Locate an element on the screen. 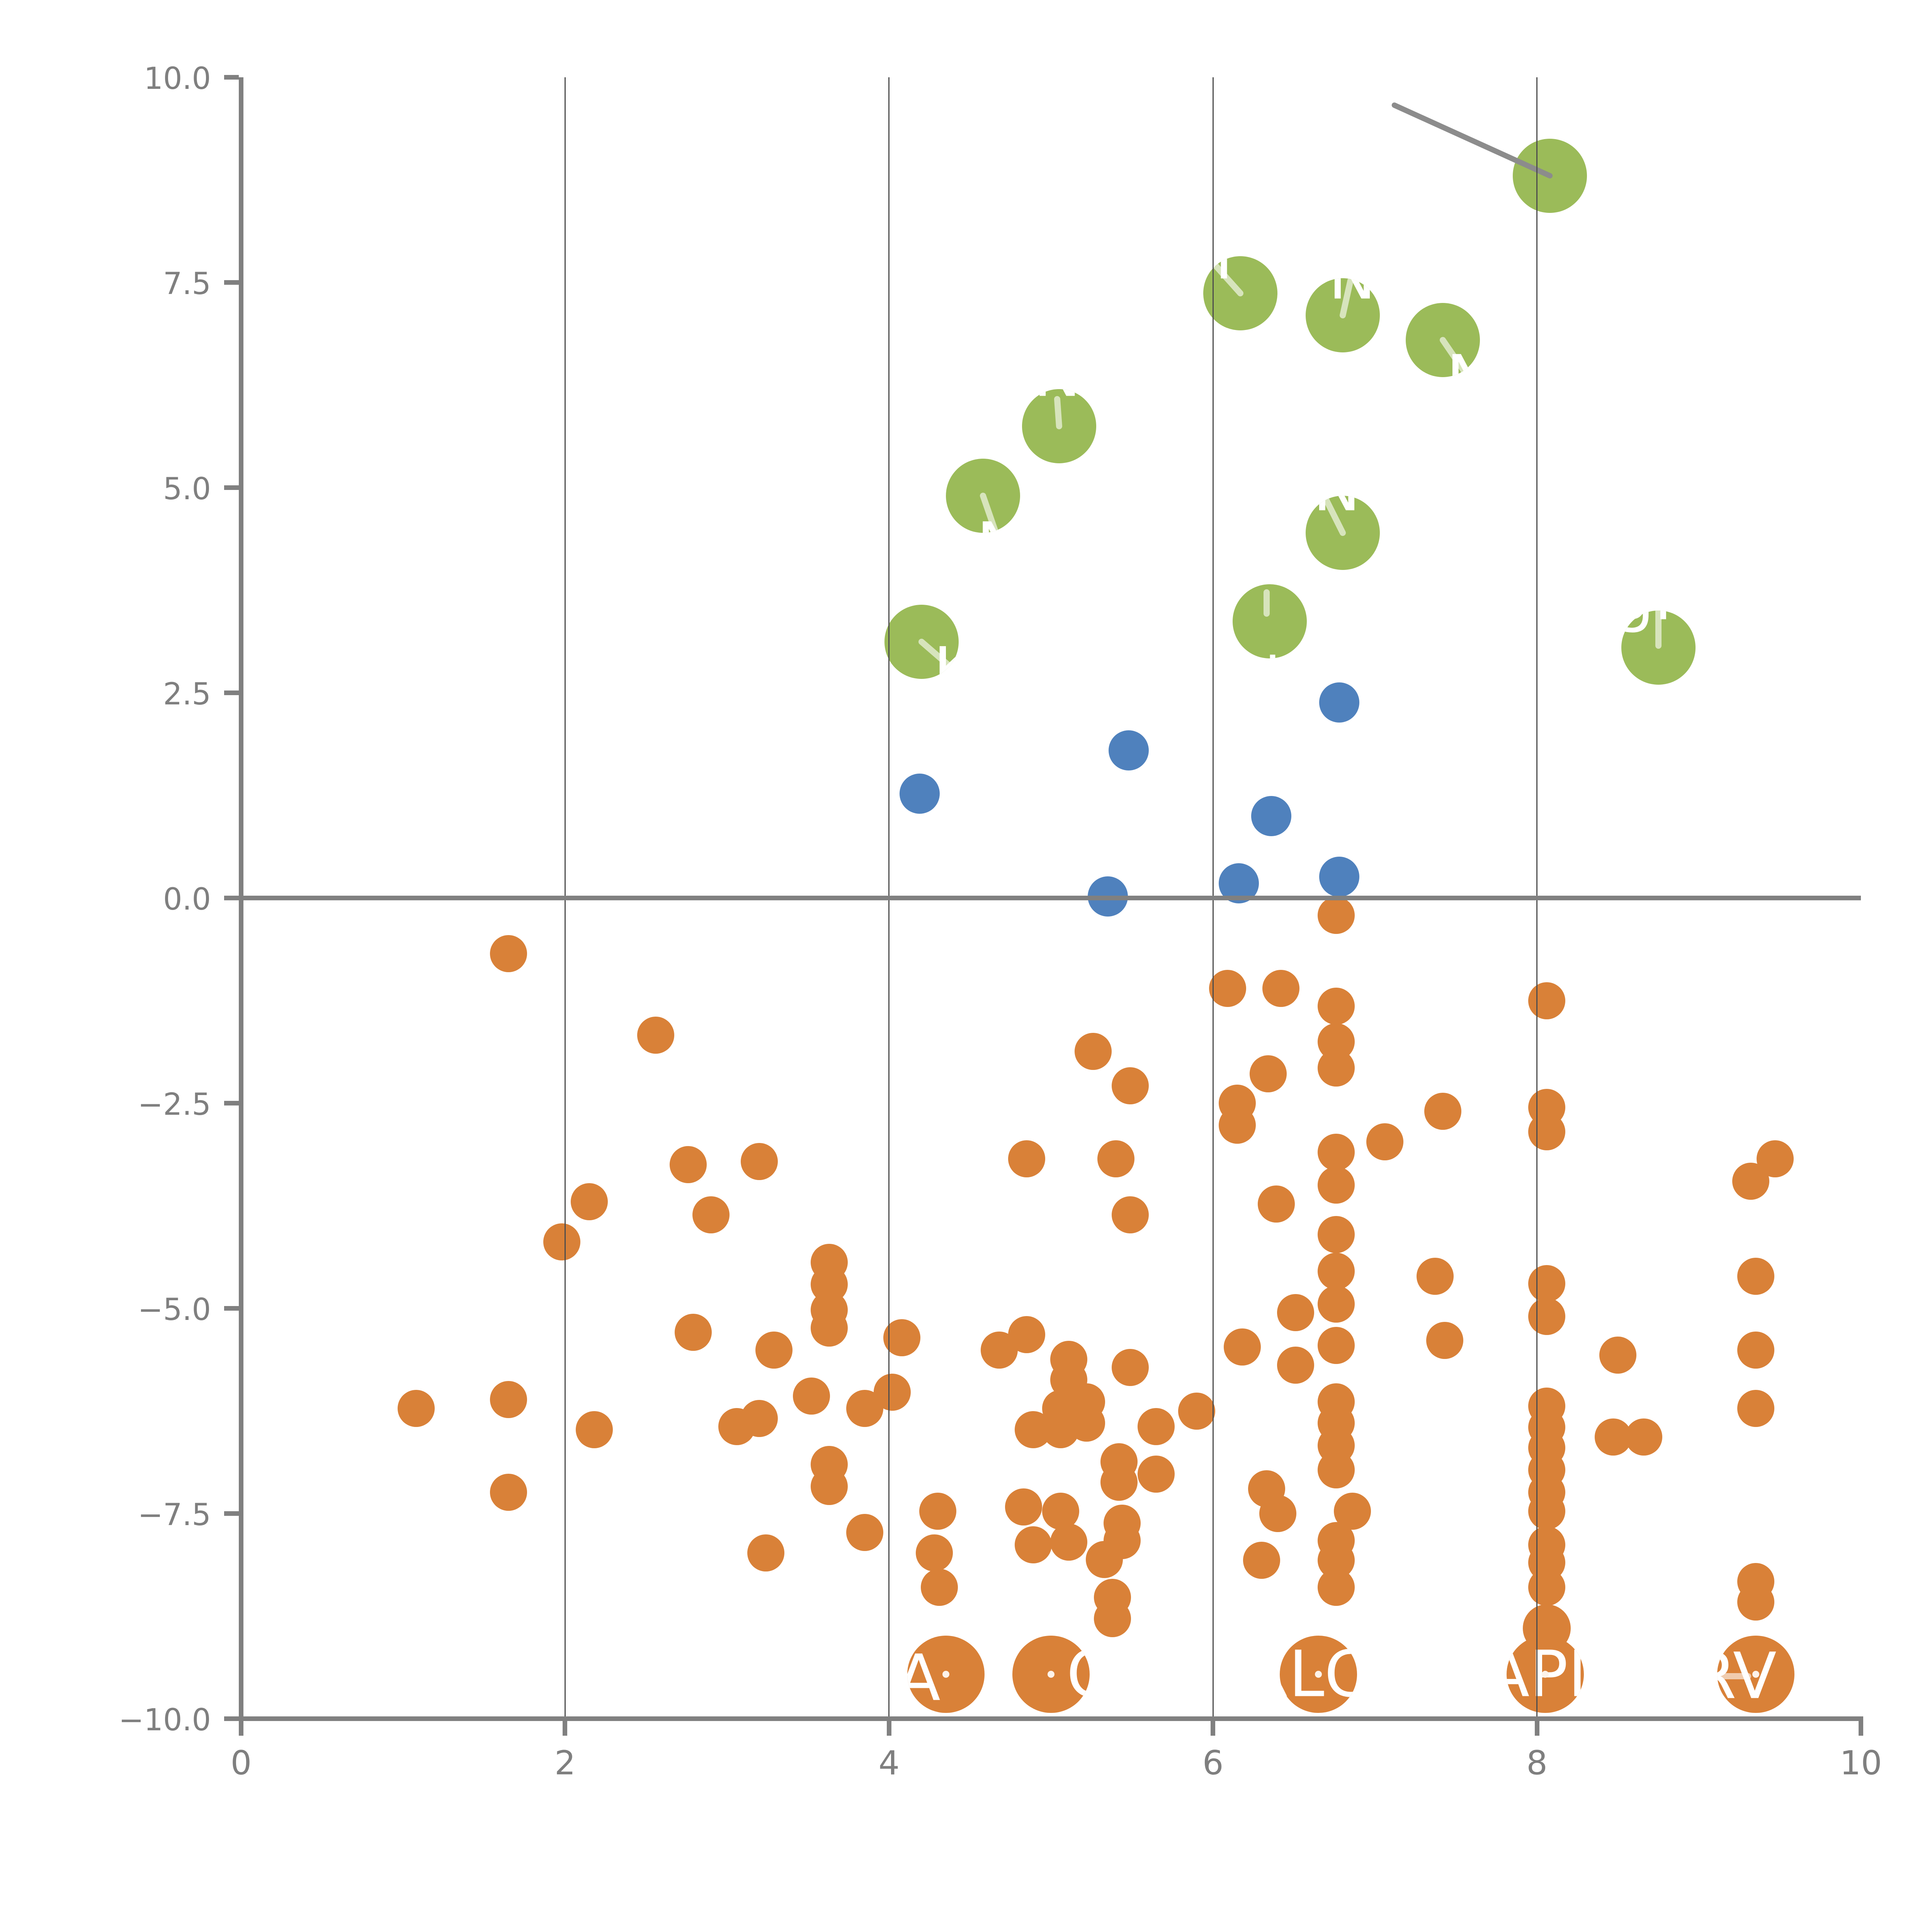  labeled-bubble: RLC is located at coordinates (1318, 1674).